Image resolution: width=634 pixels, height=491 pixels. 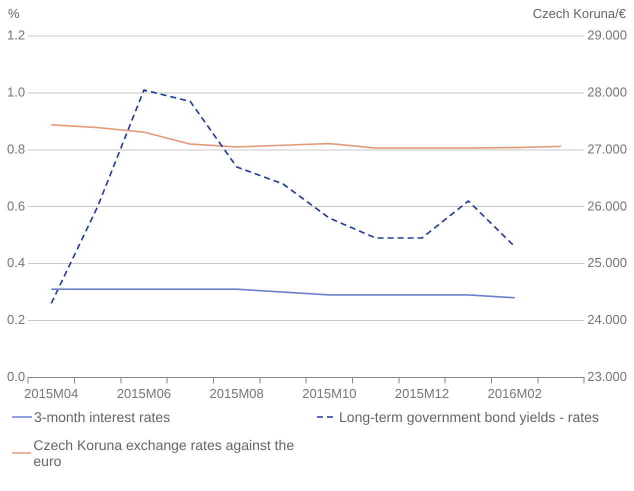 I want to click on y-tick-label: 0.4, so click(x=16, y=262).